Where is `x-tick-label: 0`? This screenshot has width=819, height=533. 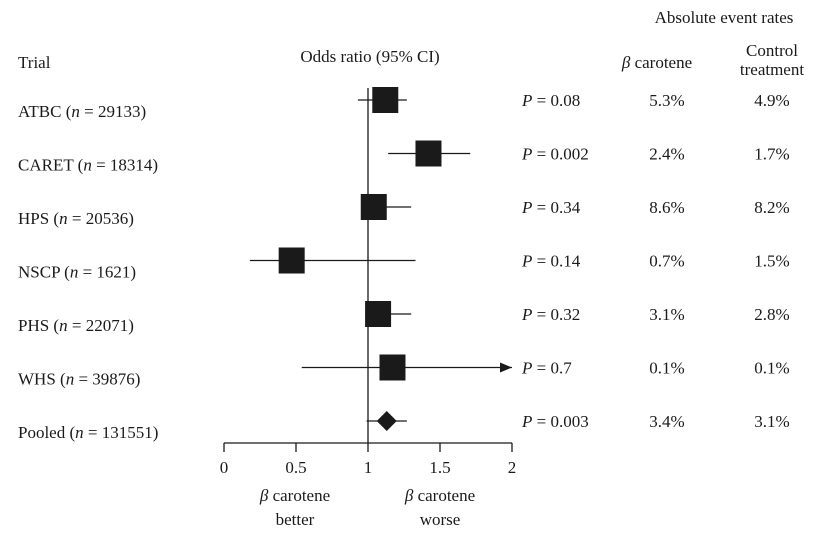 x-tick-label: 0 is located at coordinates (224, 467).